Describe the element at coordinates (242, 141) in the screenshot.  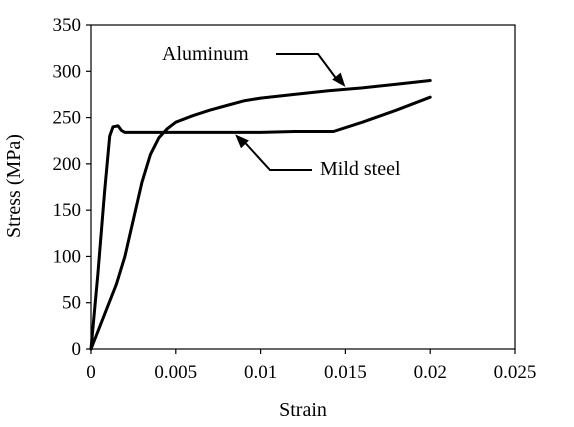
I see `mild-steel-arrowhead` at that location.